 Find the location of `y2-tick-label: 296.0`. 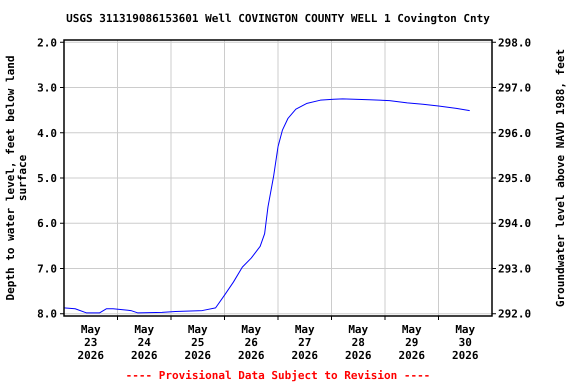

y2-tick-label: 296.0 is located at coordinates (515, 133).